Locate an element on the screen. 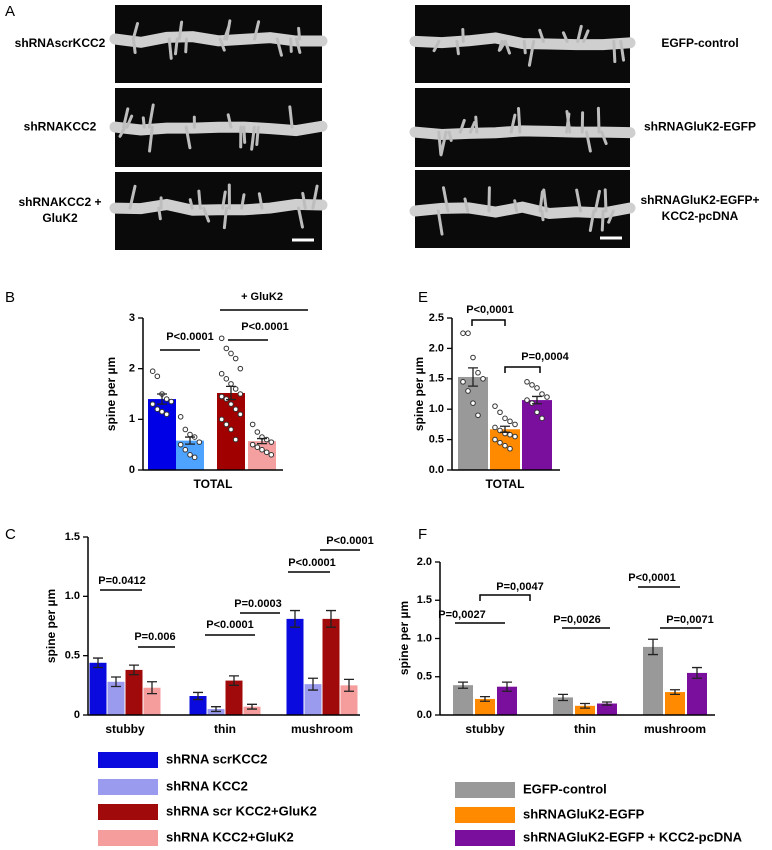  annotation: P=0,0071 is located at coordinates (689, 620).